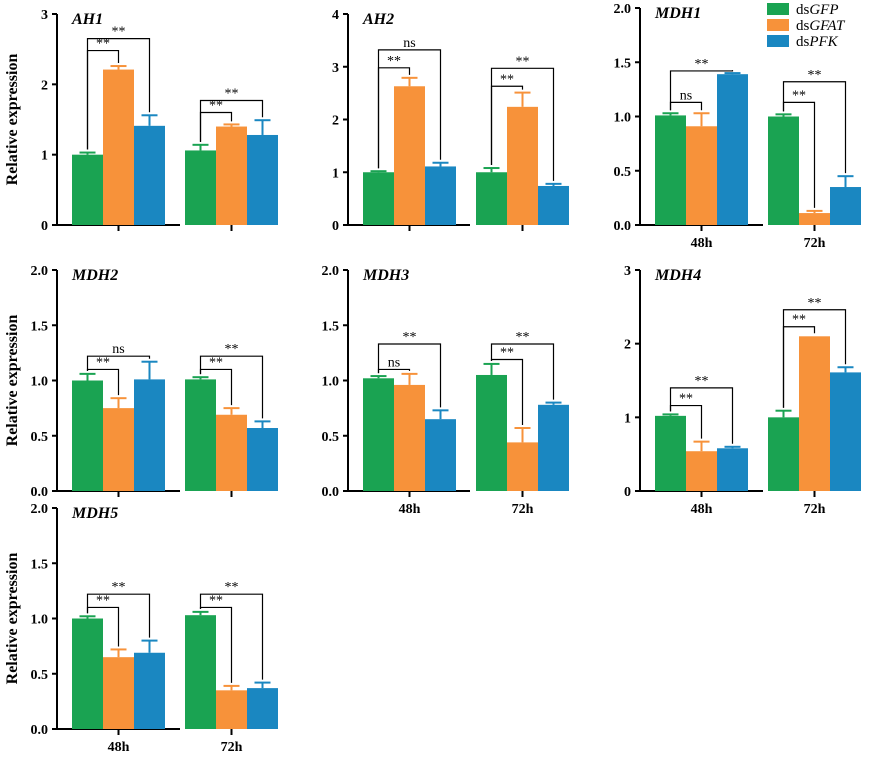  Describe the element at coordinates (335, 226) in the screenshot. I see `y-tick-label: 0` at that location.